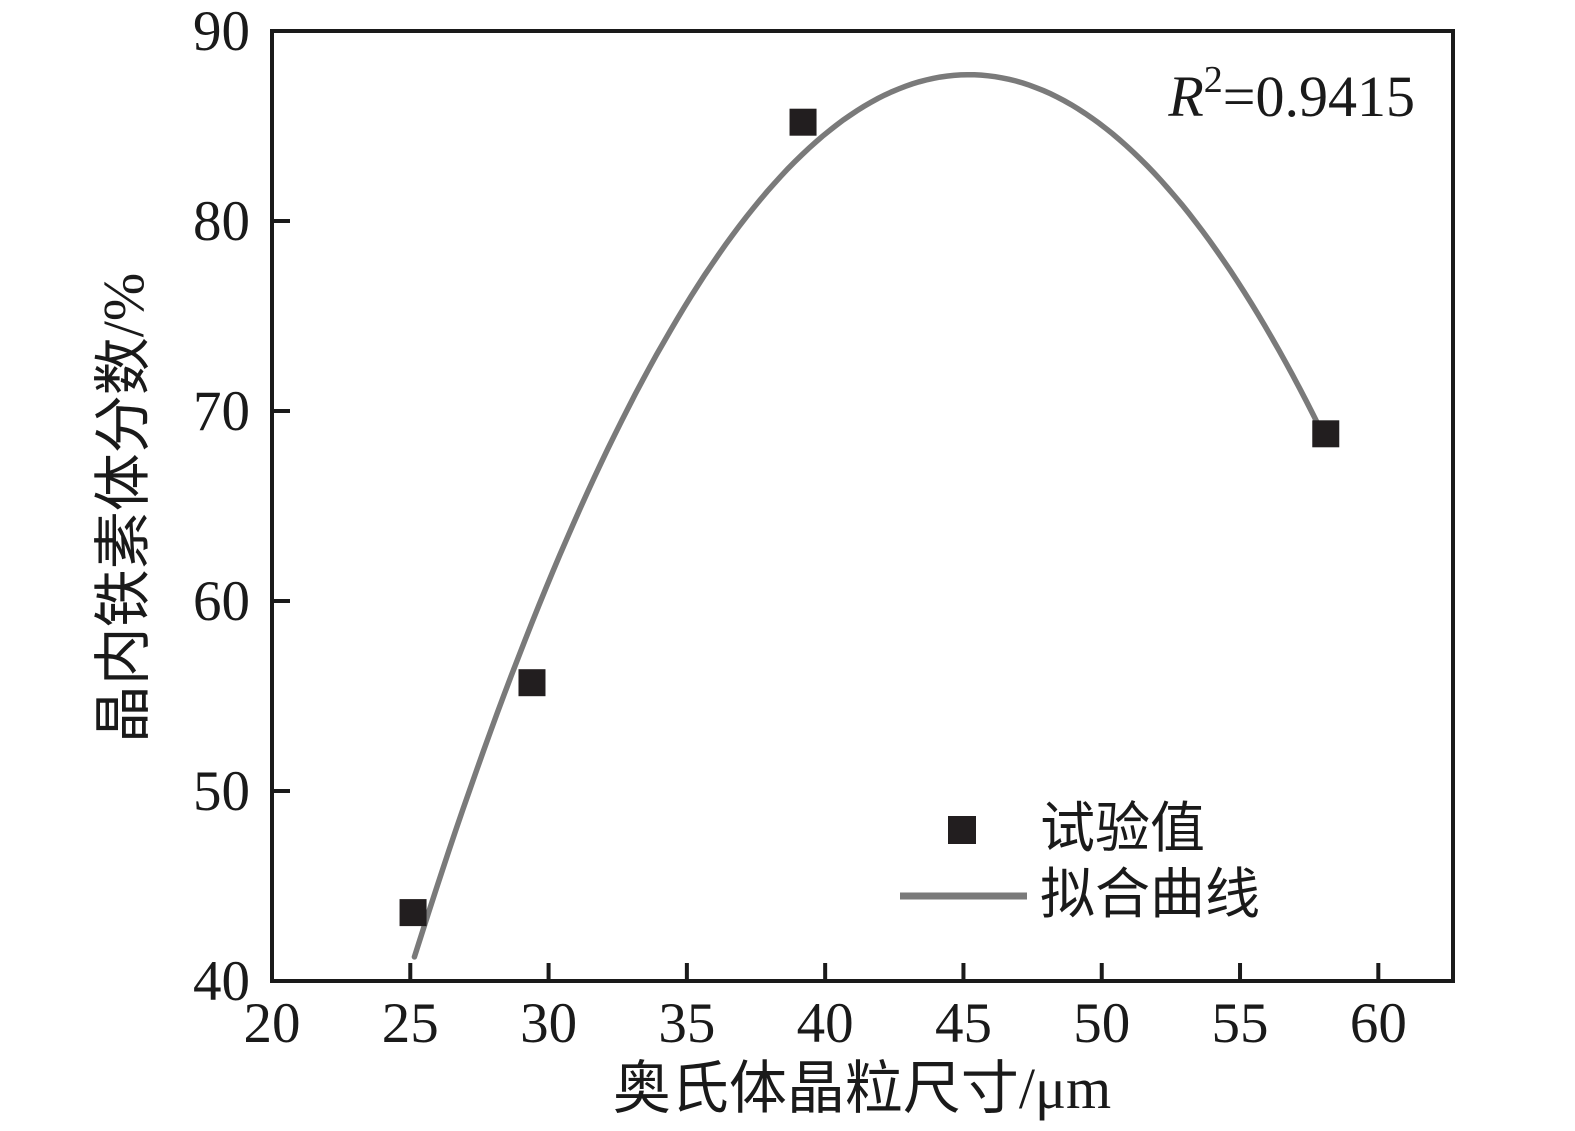  What do you see at coordinates (1080, 861) in the screenshot?
I see `legend: 试验值 拟合曲线` at bounding box center [1080, 861].